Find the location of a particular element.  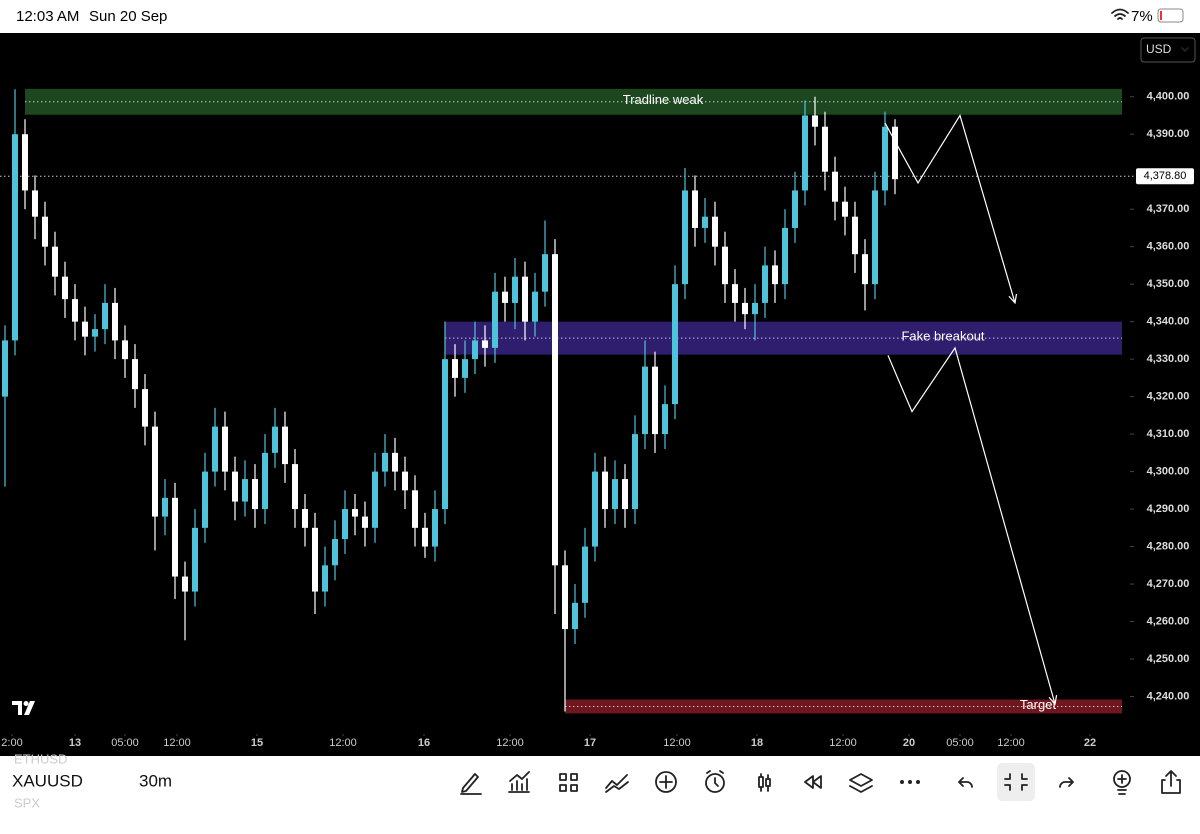

y-tick-label: 4,260.00 is located at coordinates (1168, 621).